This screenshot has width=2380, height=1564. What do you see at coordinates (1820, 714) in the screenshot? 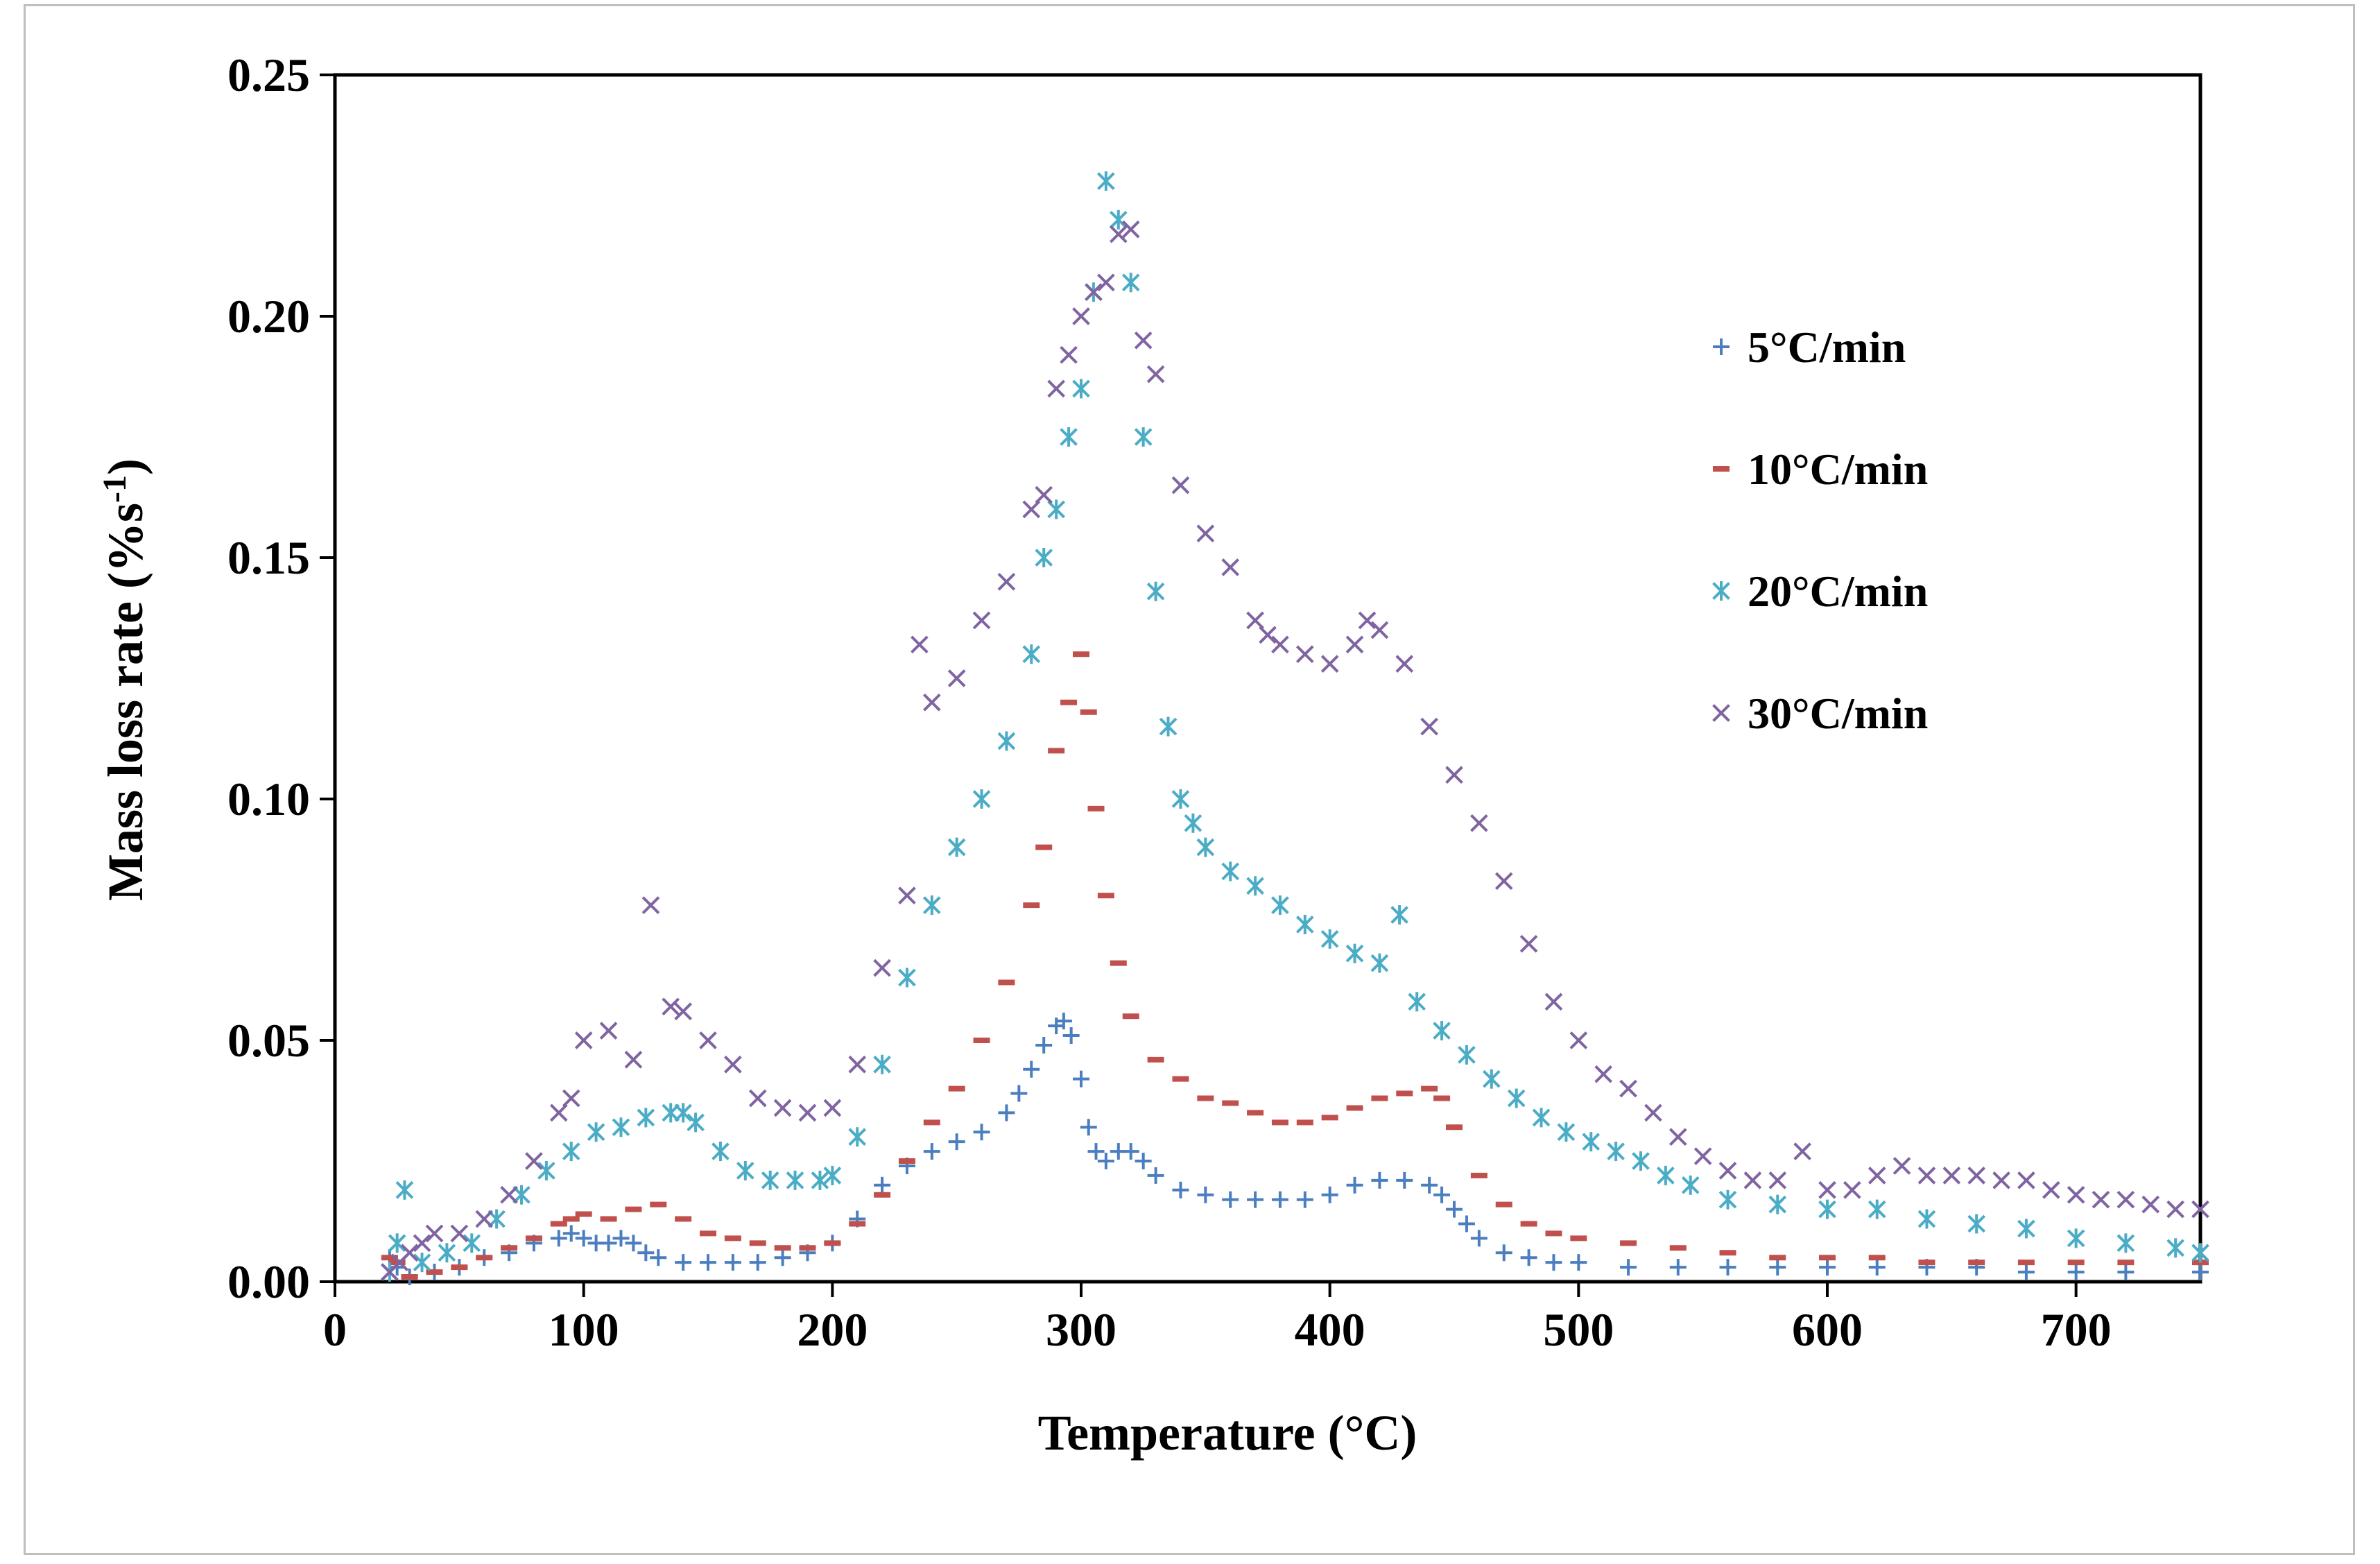
I see `legend-item: 30°C/min` at bounding box center [1820, 714].